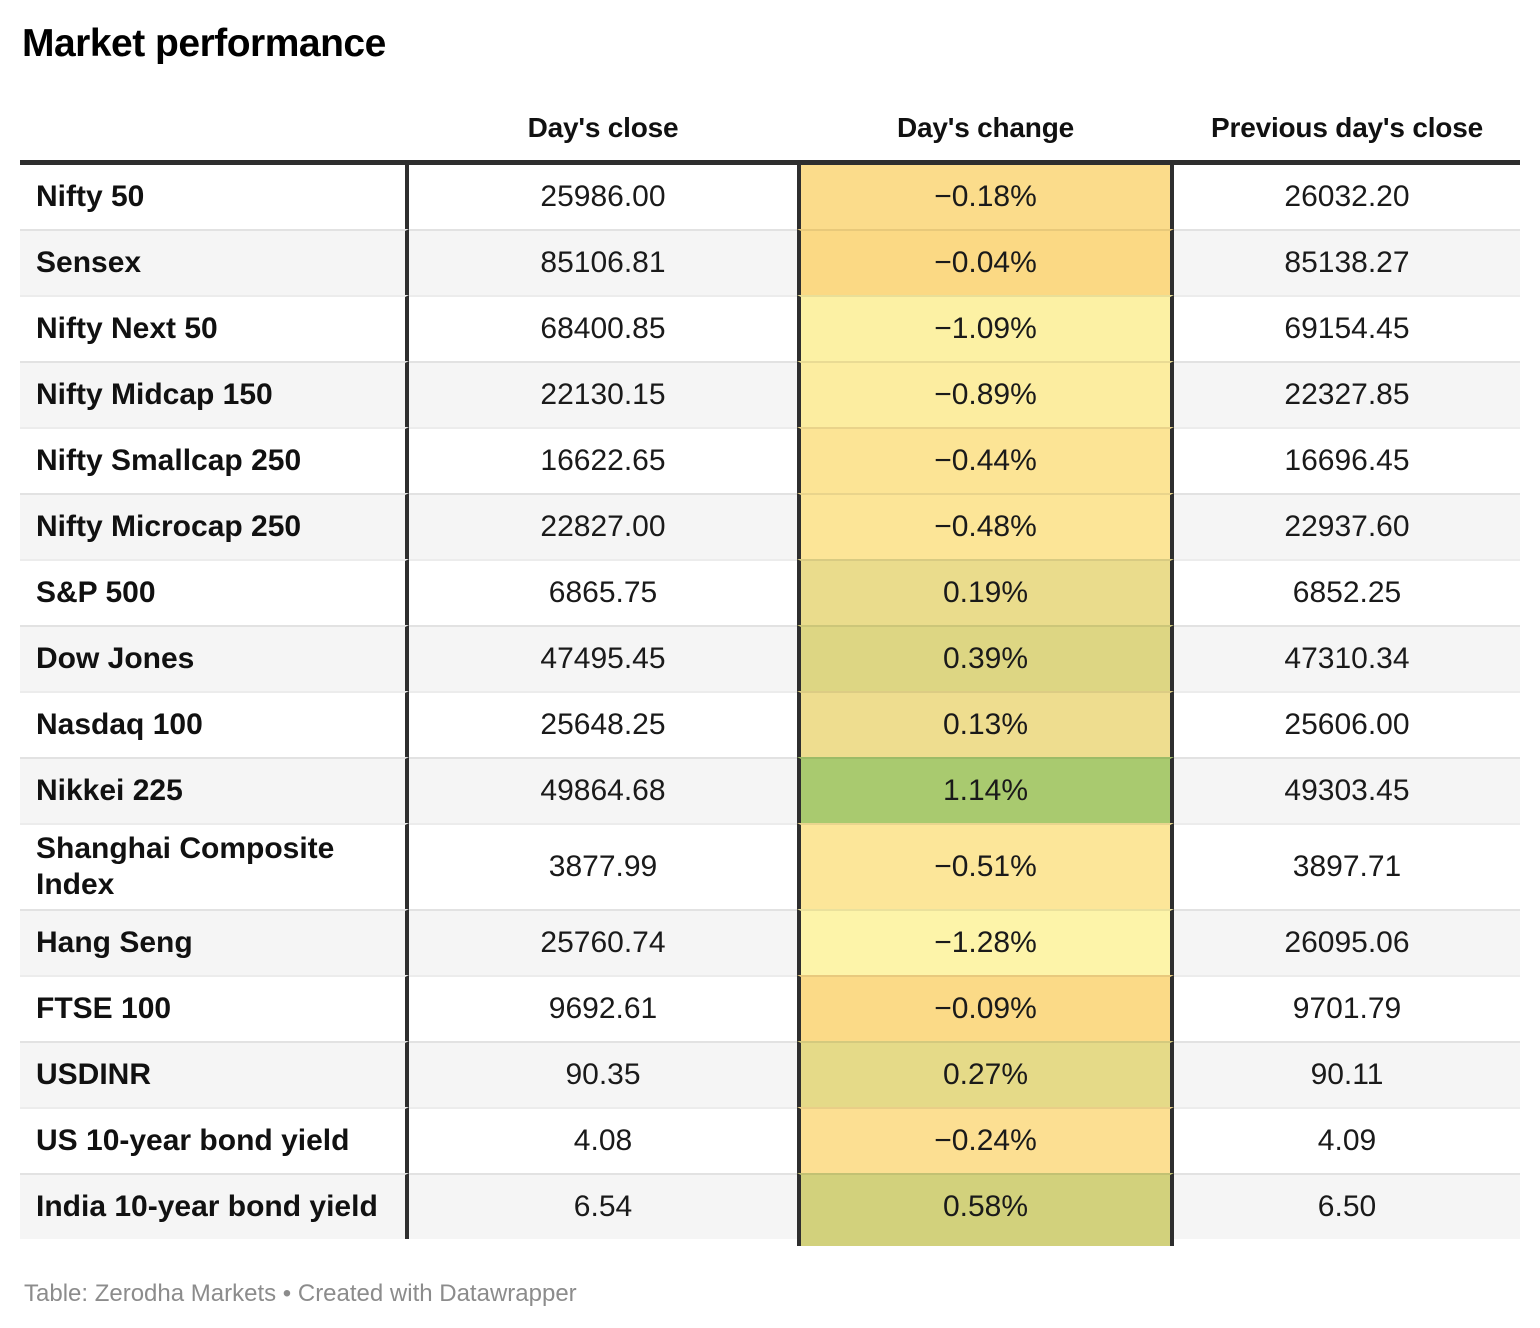 This screenshot has width=1540, height=1328. What do you see at coordinates (1347, 394) in the screenshot?
I see `previous-days-close-cell: 22327.85` at bounding box center [1347, 394].